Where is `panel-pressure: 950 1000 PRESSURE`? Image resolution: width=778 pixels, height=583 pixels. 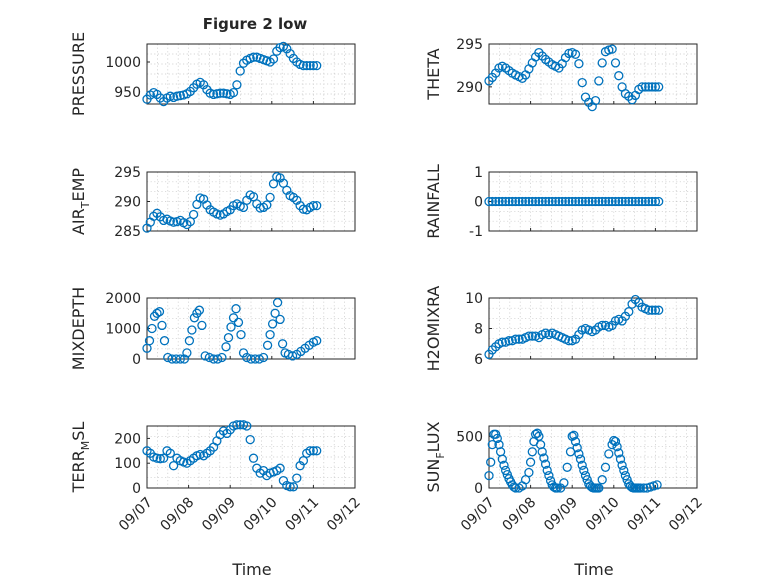
panel-pressure: 950 1000 PRESSURE is located at coordinates (212, 74).